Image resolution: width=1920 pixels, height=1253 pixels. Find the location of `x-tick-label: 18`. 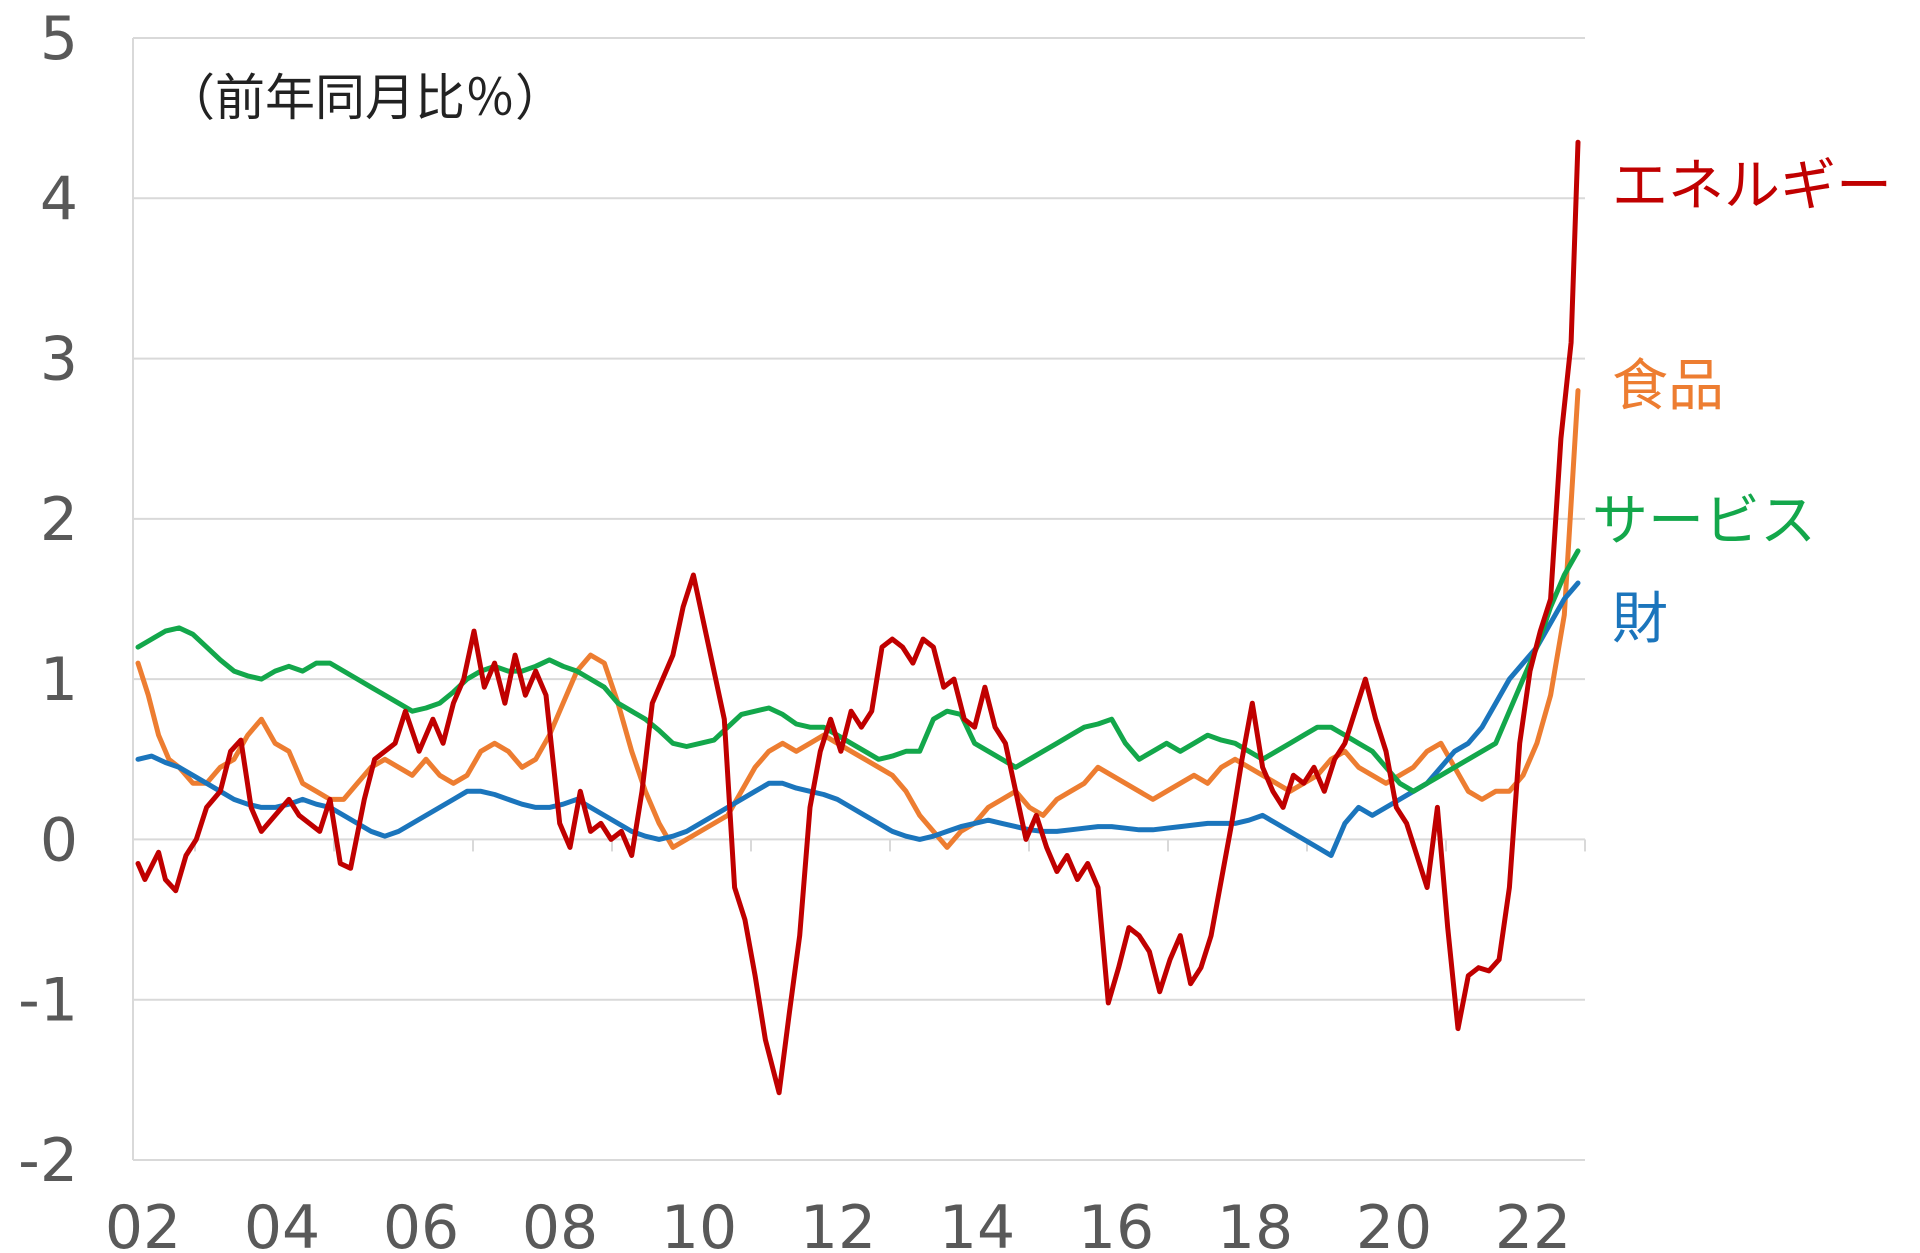

x-tick-label: 18 is located at coordinates (1255, 1223).